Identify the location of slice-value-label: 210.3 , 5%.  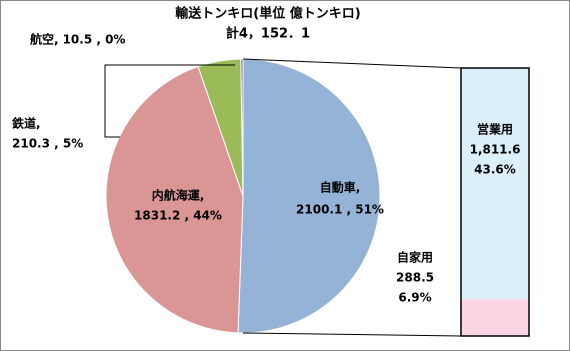
(47, 144).